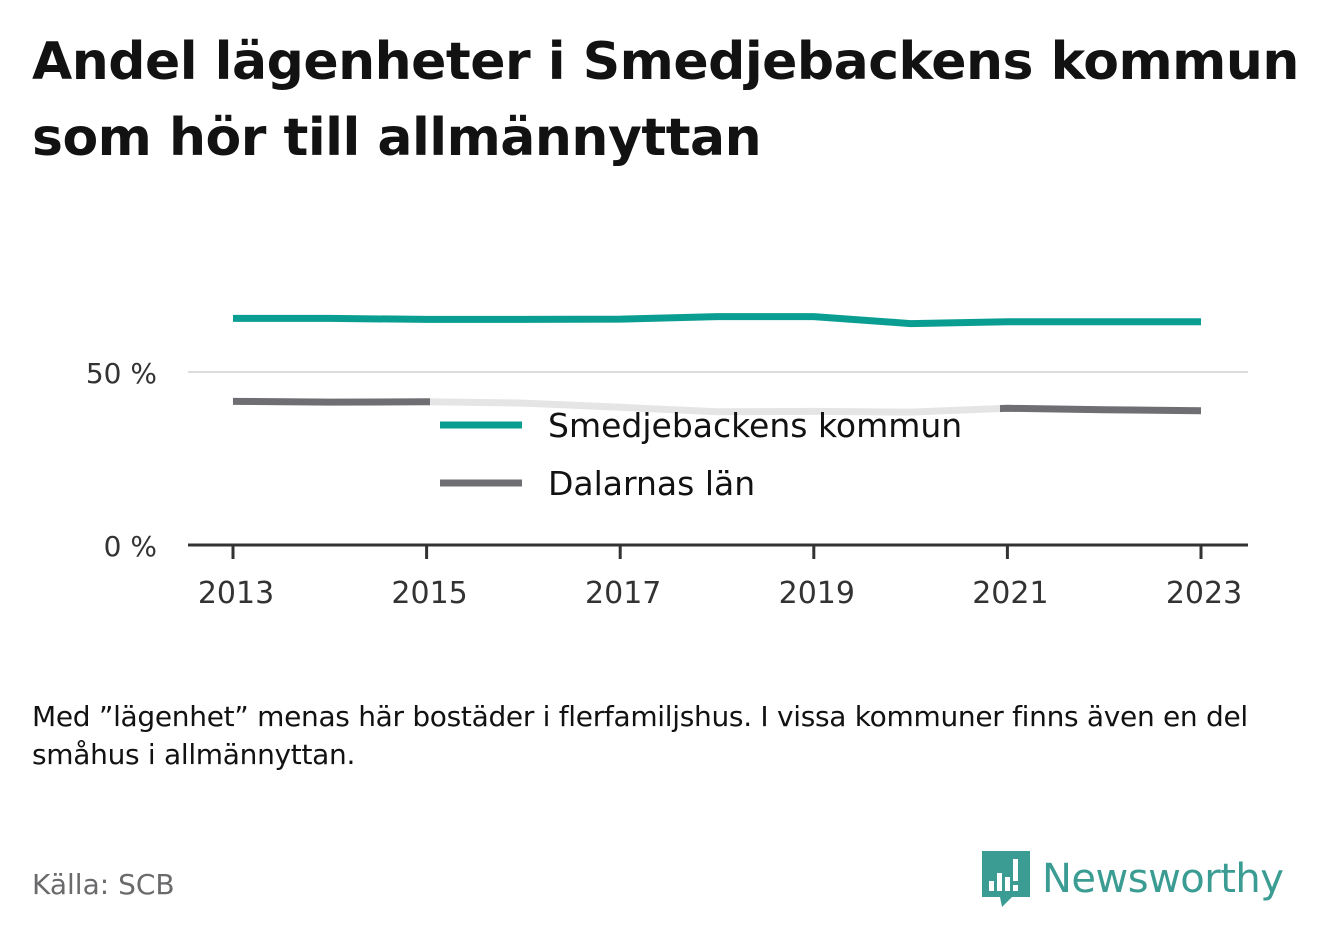 This screenshot has width=1322, height=939. I want to click on x-tick-label: 2015, so click(429, 593).